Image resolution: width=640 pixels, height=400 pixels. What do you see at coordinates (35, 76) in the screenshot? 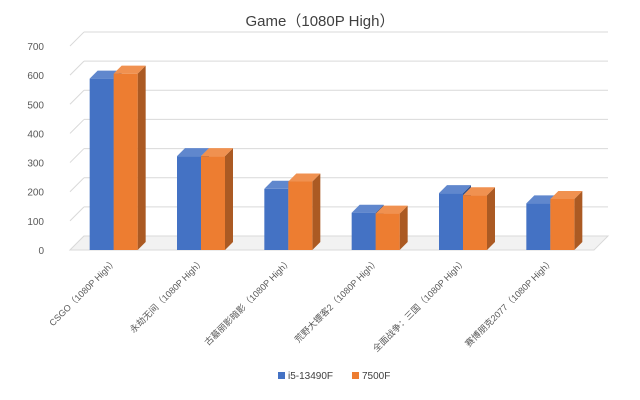
I see `y-tick-label: 600` at bounding box center [35, 76].